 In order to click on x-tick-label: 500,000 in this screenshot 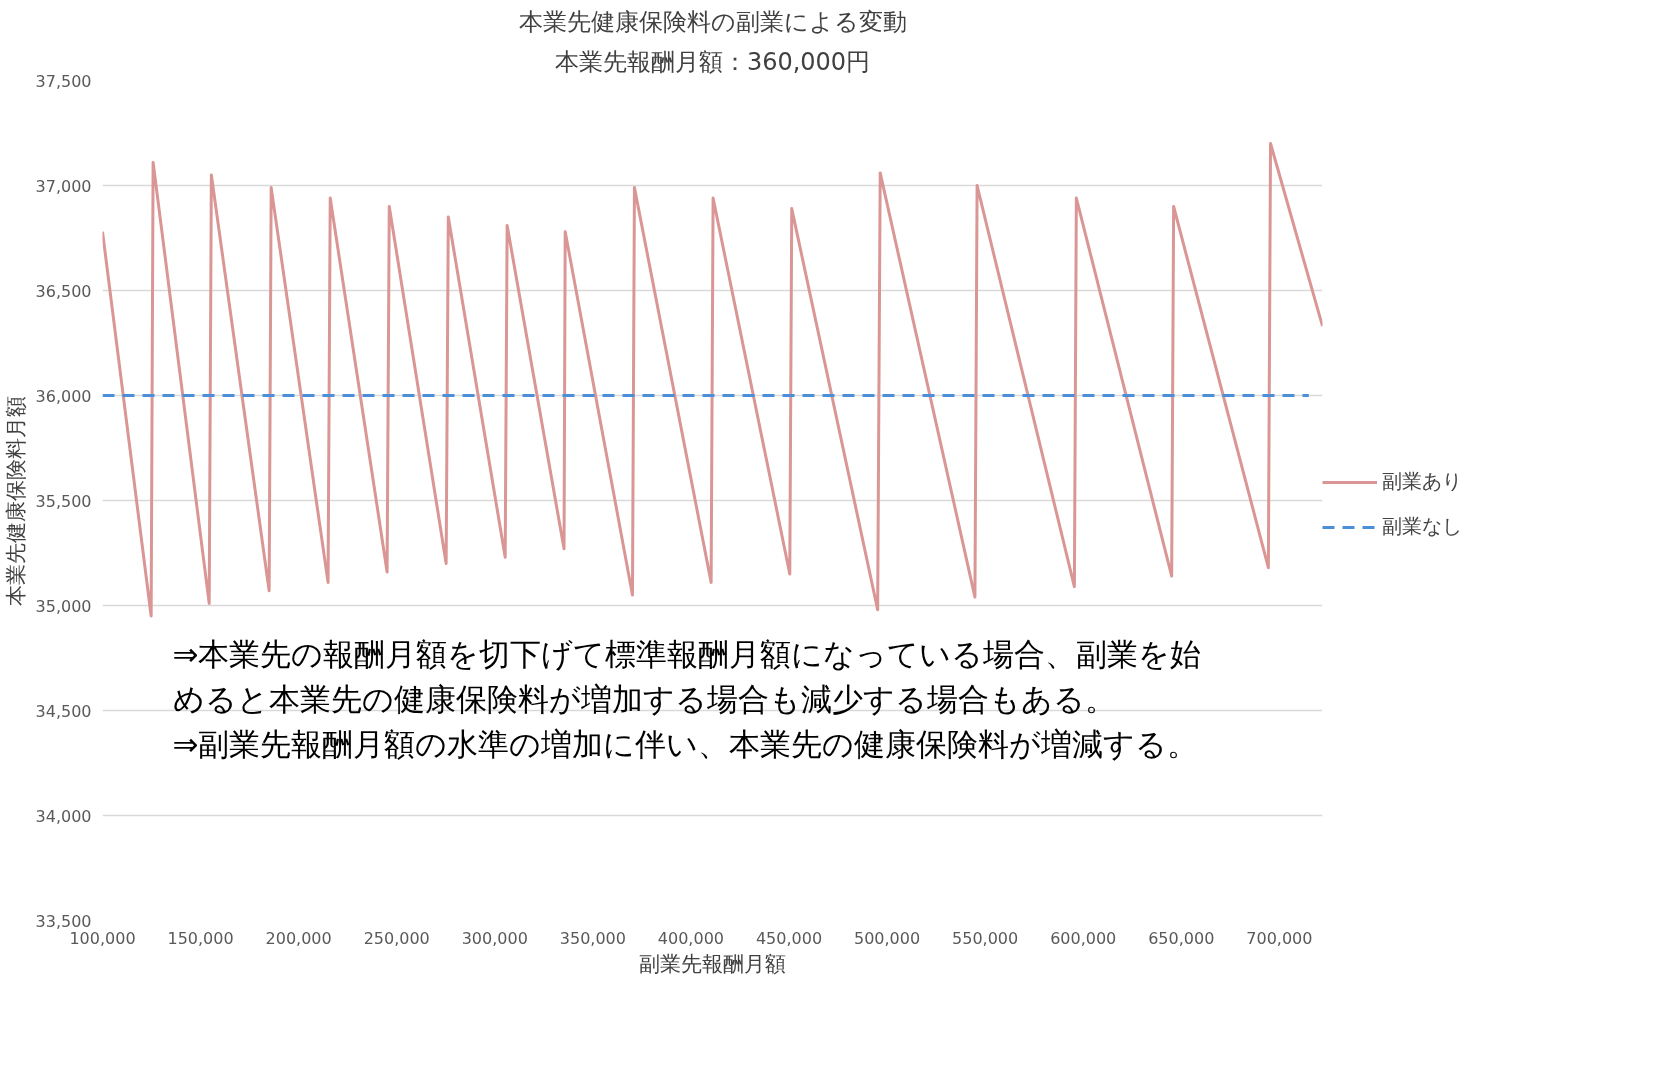, I will do `click(887, 938)`.